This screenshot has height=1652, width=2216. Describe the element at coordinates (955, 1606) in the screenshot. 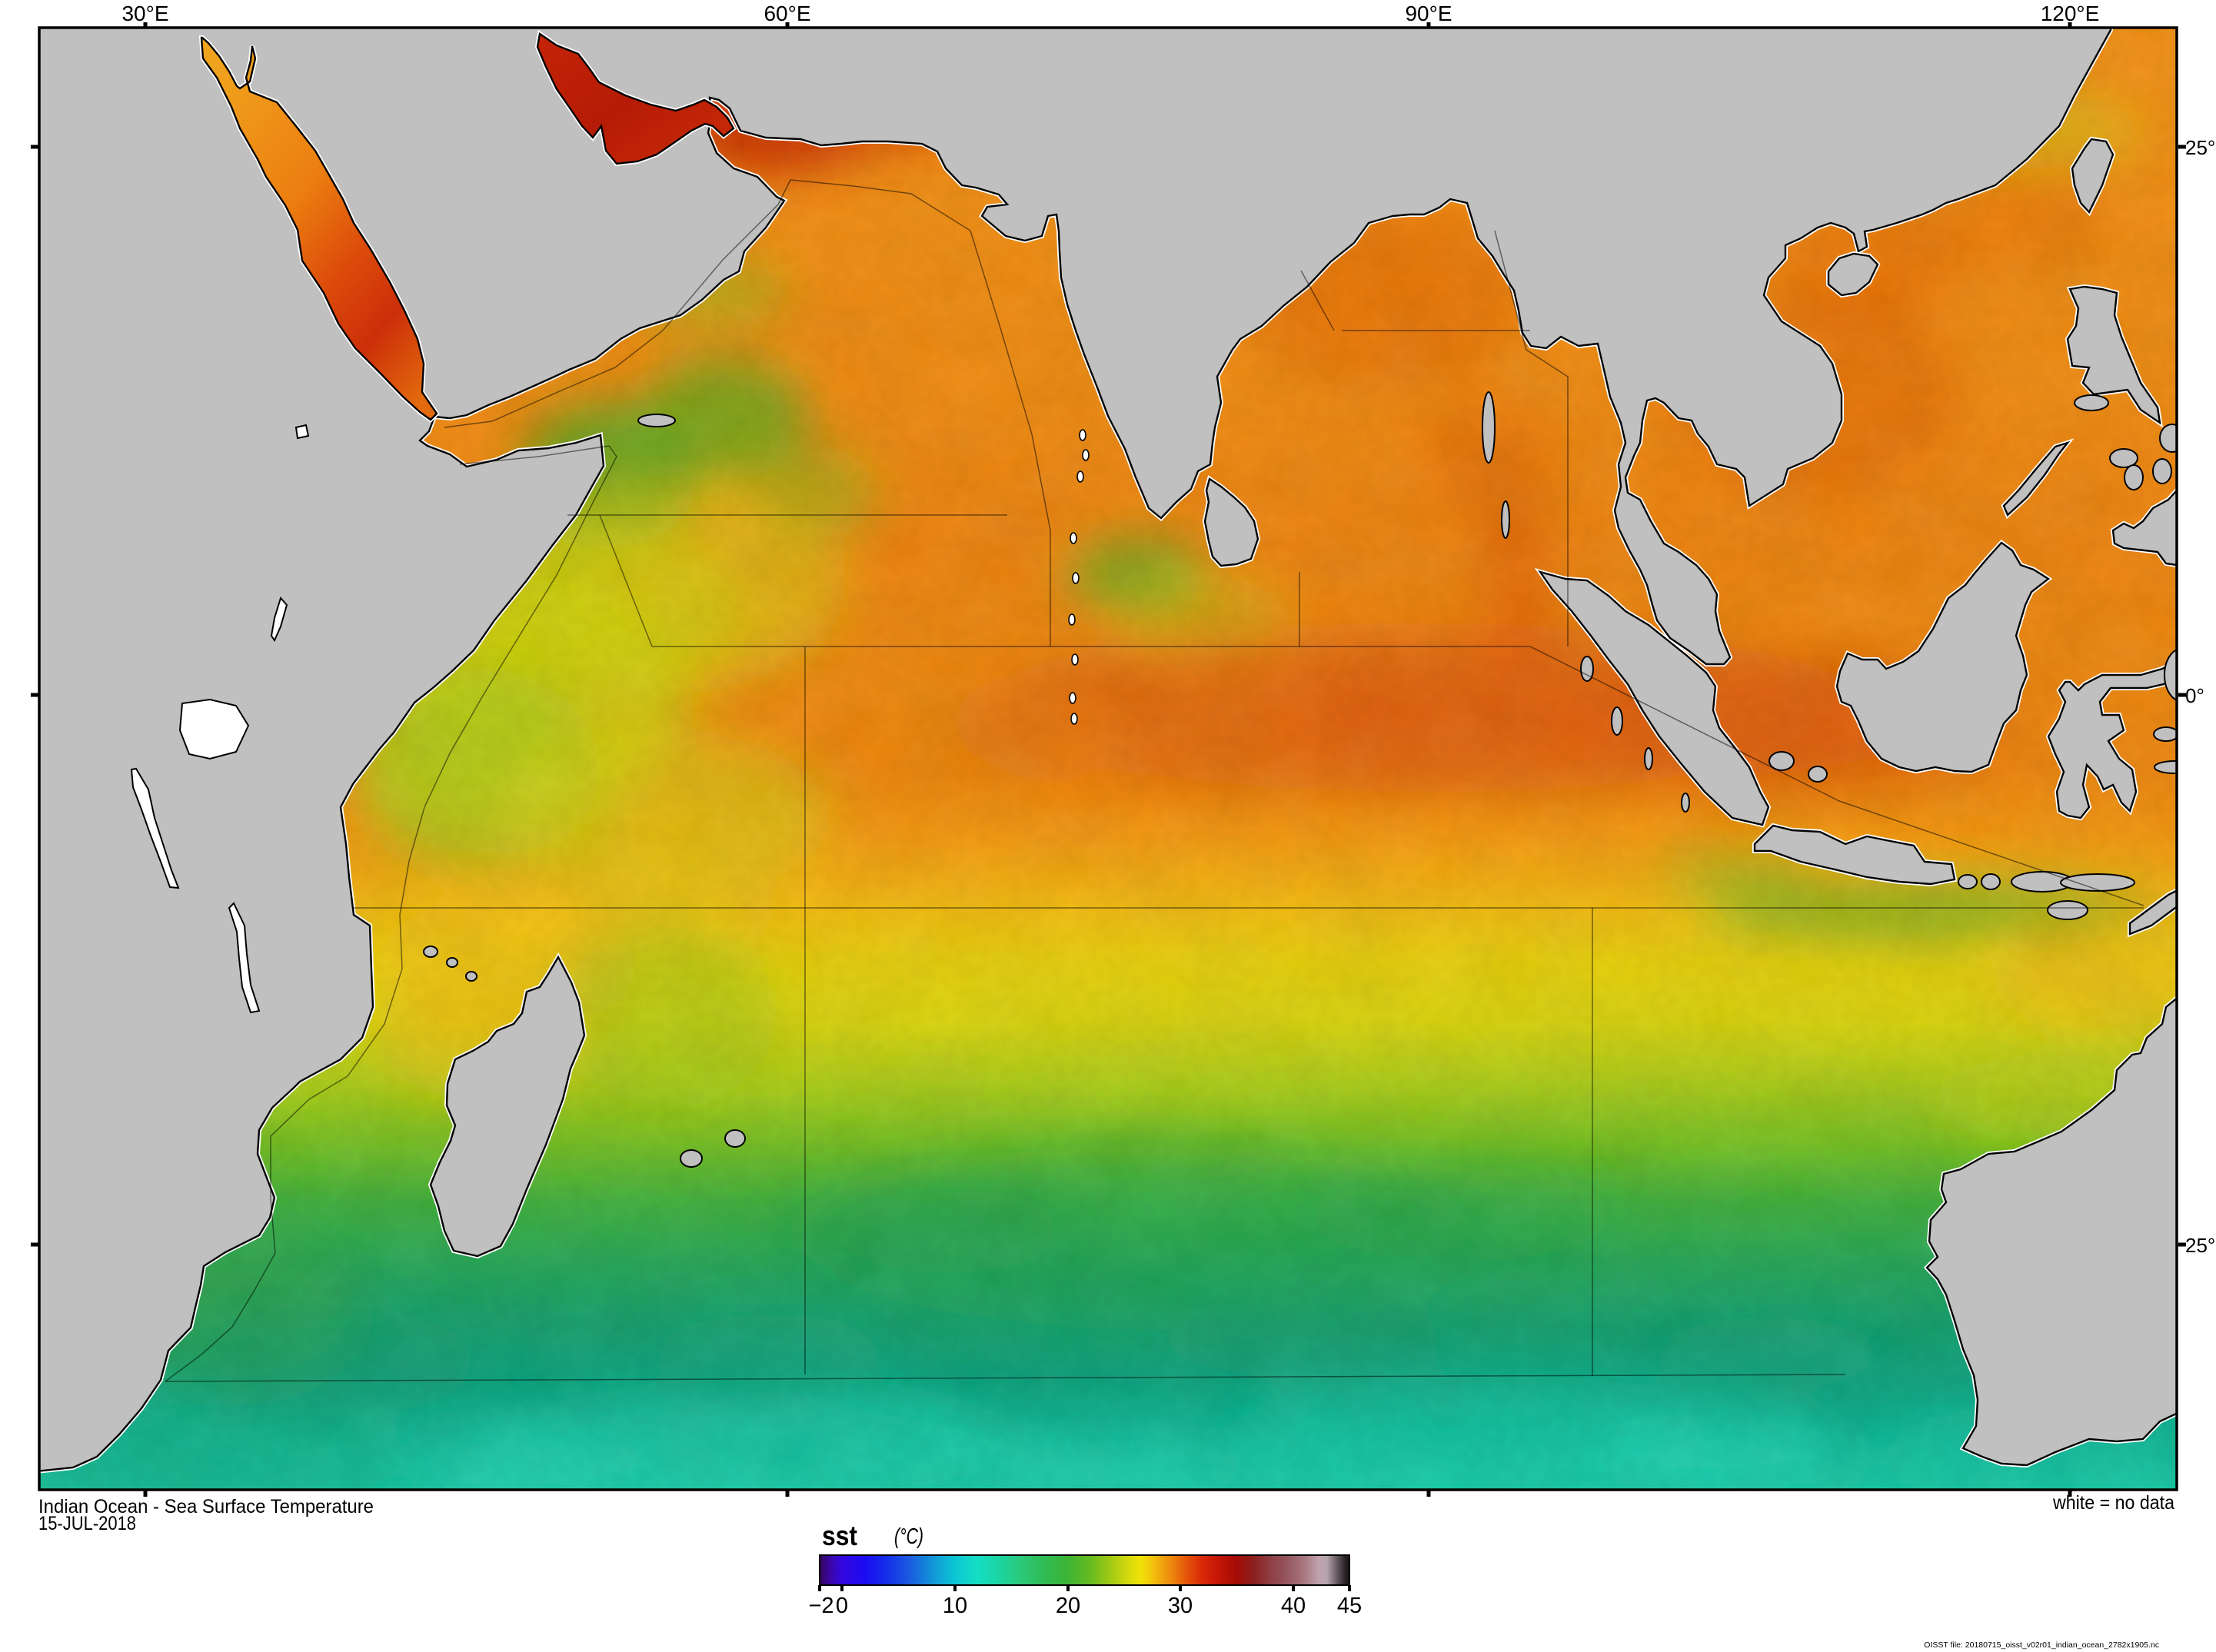

I see `svg-text: 10` at that location.